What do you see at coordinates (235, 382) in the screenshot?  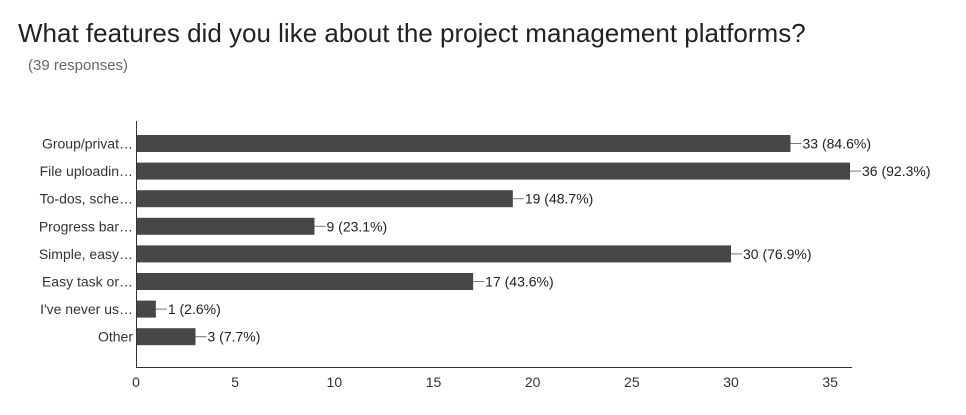 I see `x-tick-label: 5` at bounding box center [235, 382].